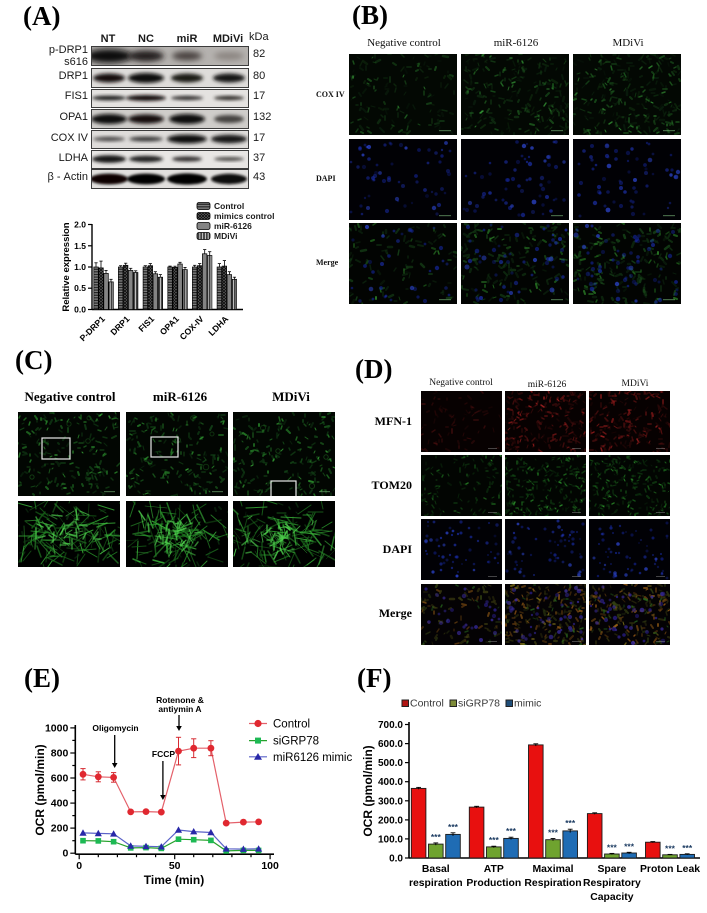 This screenshot has width=707, height=913. Describe the element at coordinates (192, 328) in the screenshot. I see `svg-text: COX-IV` at that location.